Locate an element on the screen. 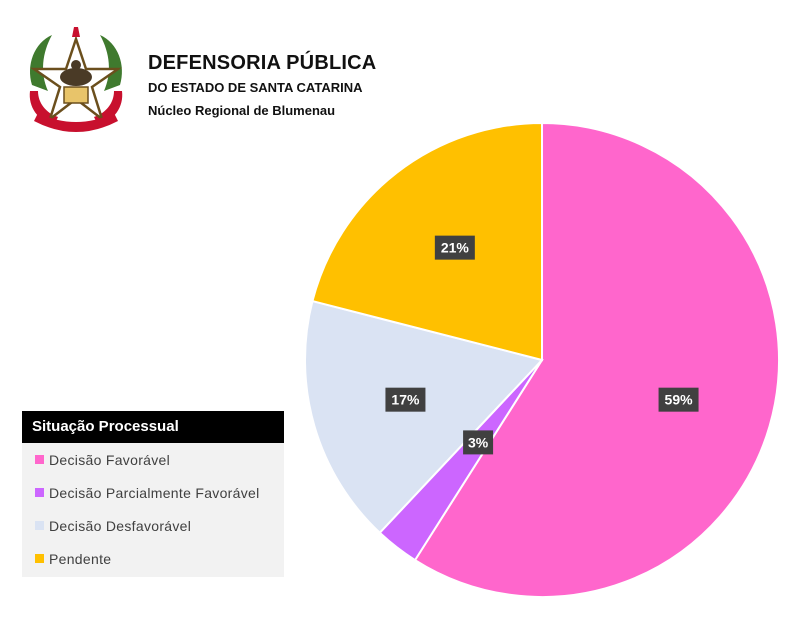 The width and height of the screenshot is (794, 619). legend-label: Decisão Parcialmente Favorável is located at coordinates (154, 492).